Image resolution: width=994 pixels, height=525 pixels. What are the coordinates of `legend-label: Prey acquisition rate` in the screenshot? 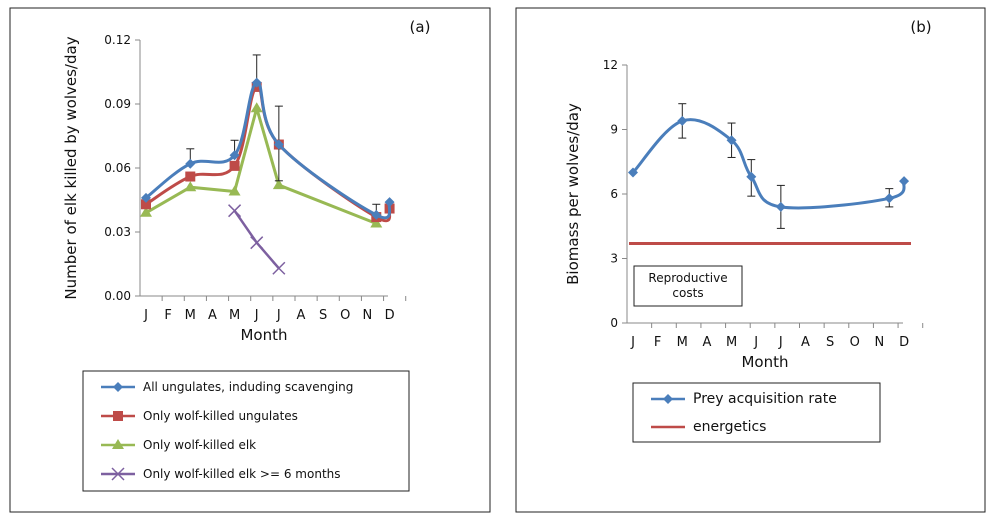 It's located at (765, 399).